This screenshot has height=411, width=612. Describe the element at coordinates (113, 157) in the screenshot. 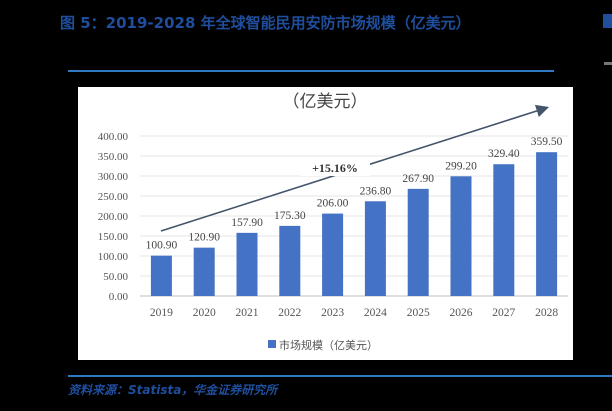

I see `y-tick-label: 350.00` at that location.